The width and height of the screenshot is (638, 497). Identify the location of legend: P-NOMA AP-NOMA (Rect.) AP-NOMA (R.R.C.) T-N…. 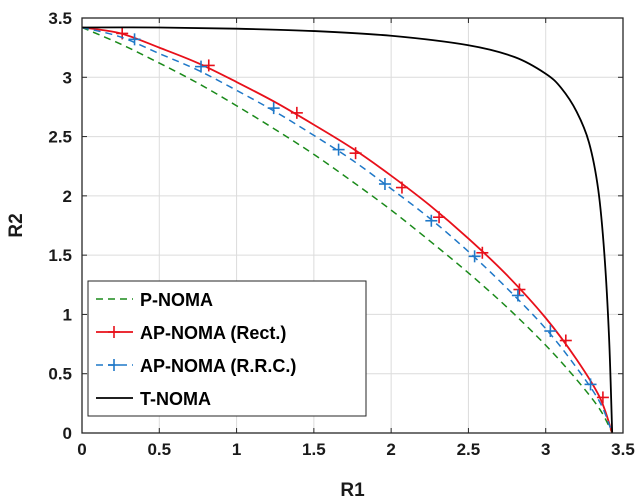
(227, 348).